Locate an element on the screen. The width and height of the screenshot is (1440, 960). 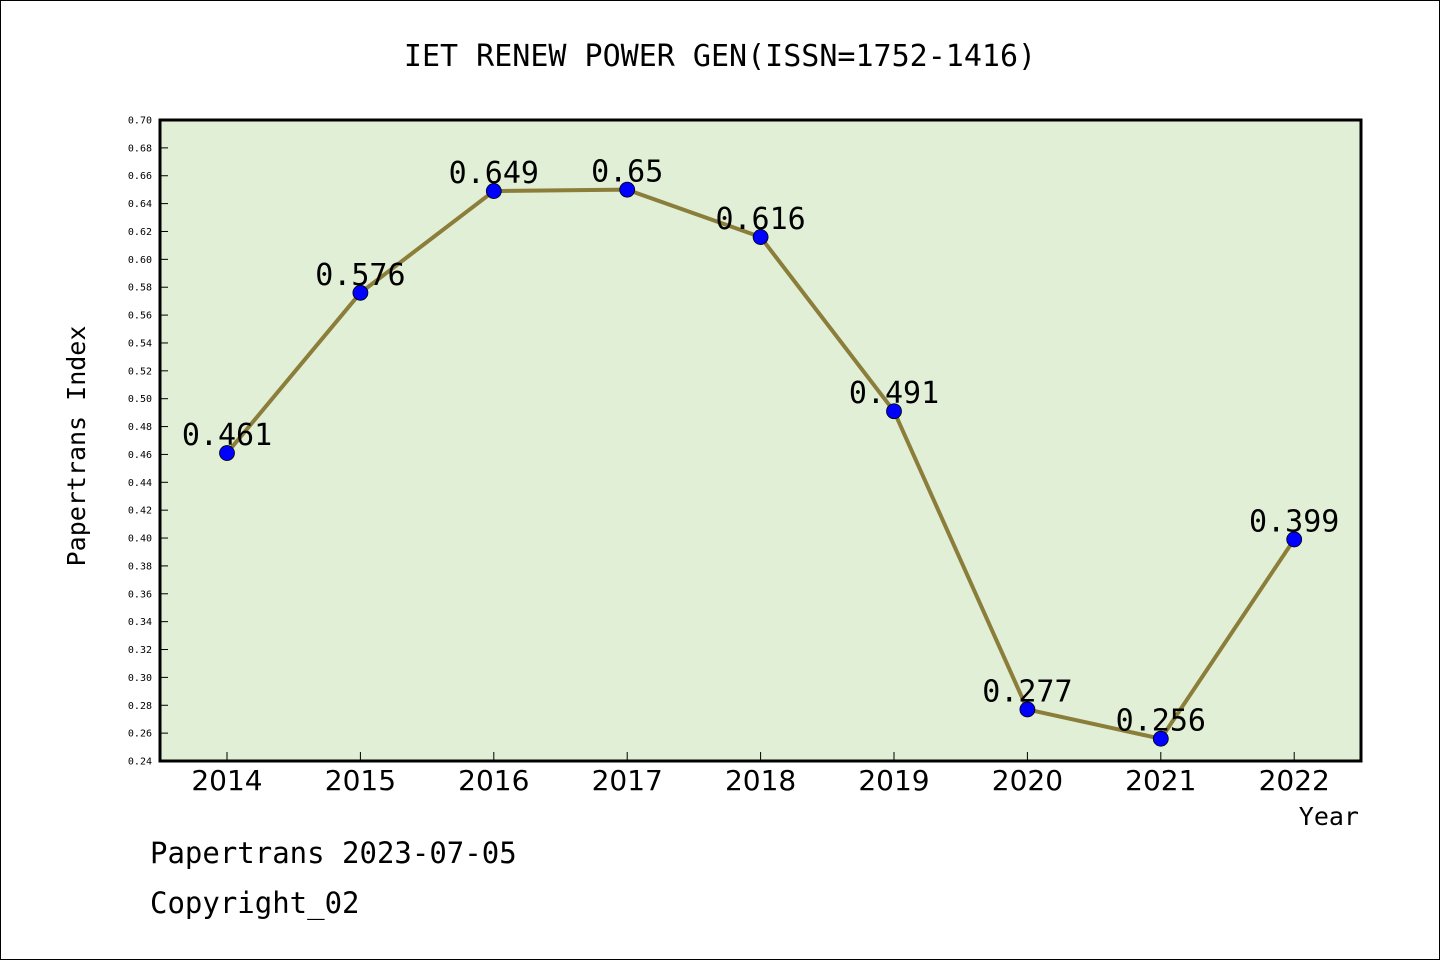
y-tick-label: 0.30 is located at coordinates (140, 678).